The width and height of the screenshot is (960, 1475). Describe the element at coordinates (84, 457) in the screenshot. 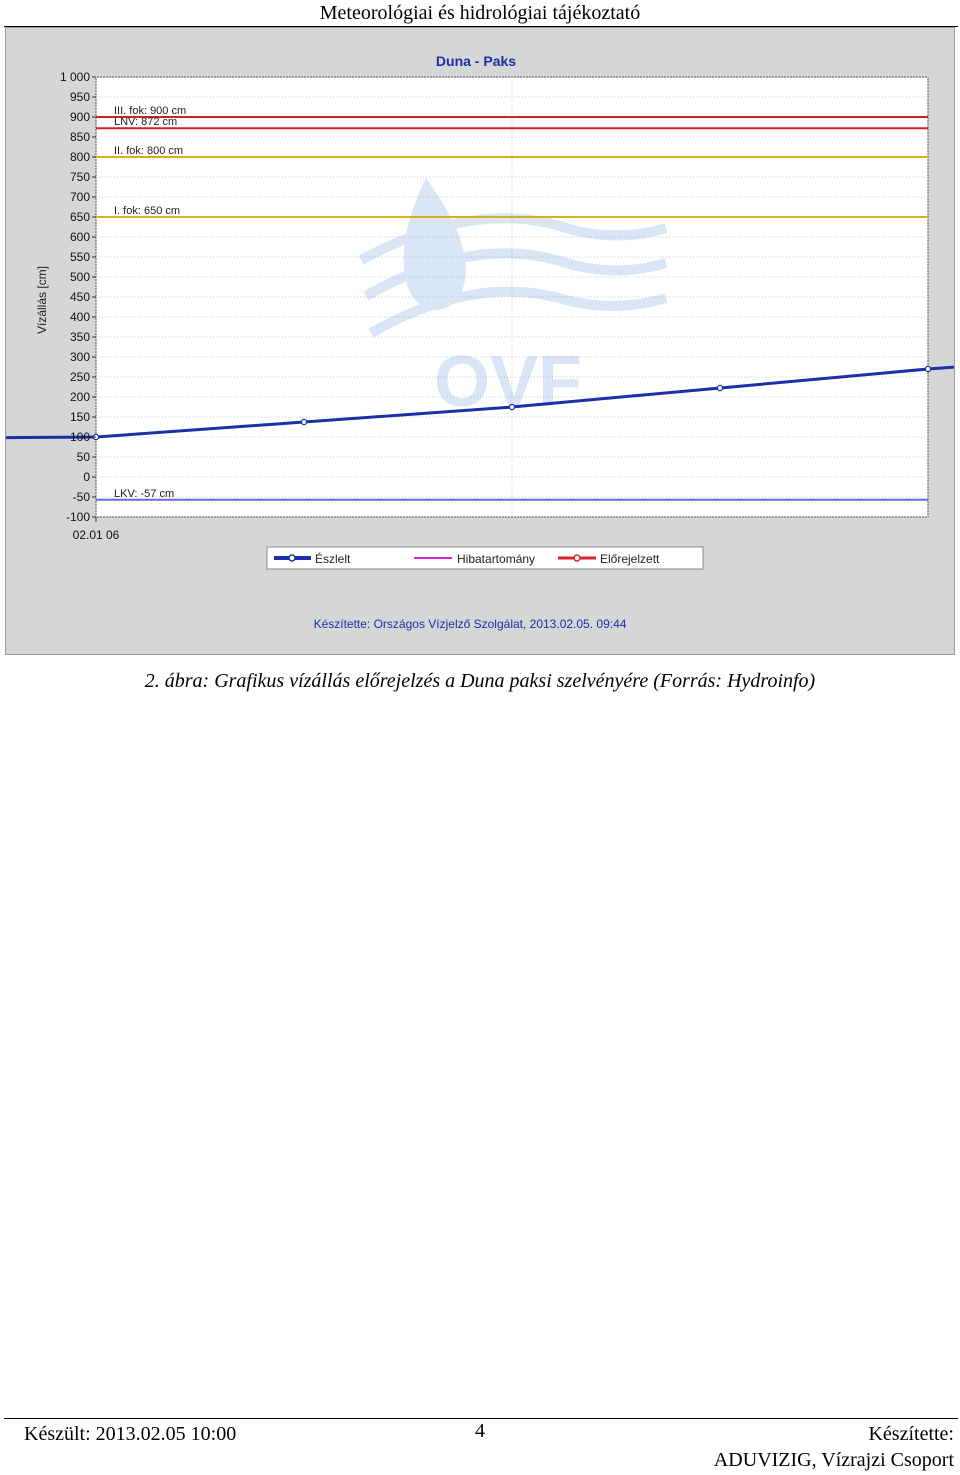

I see `y-tick-label: 50` at that location.